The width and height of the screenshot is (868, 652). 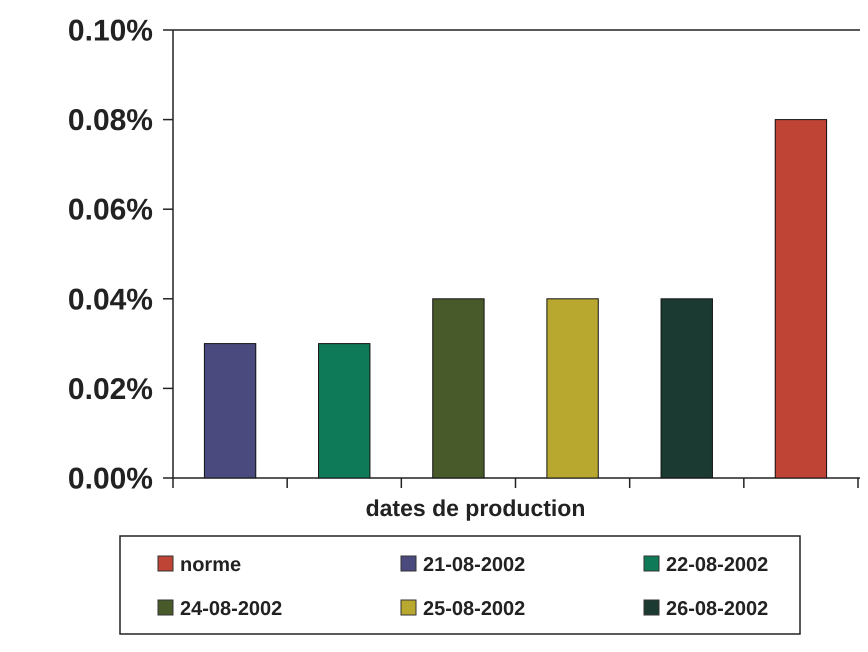 What do you see at coordinates (474, 565) in the screenshot?
I see `legend-label: 21-08-2002` at bounding box center [474, 565].